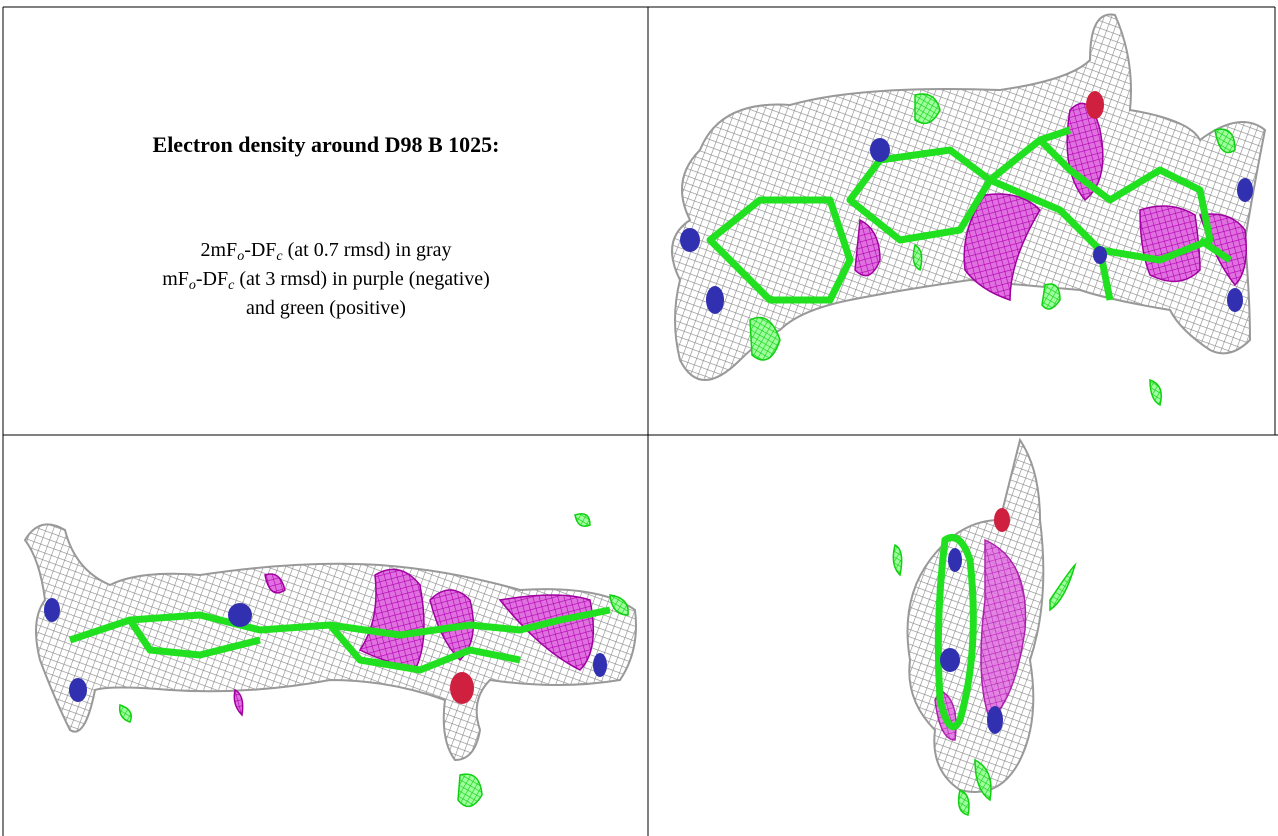  I want to click on caption-title: Electron density around D98 B 1025:, so click(326, 144).